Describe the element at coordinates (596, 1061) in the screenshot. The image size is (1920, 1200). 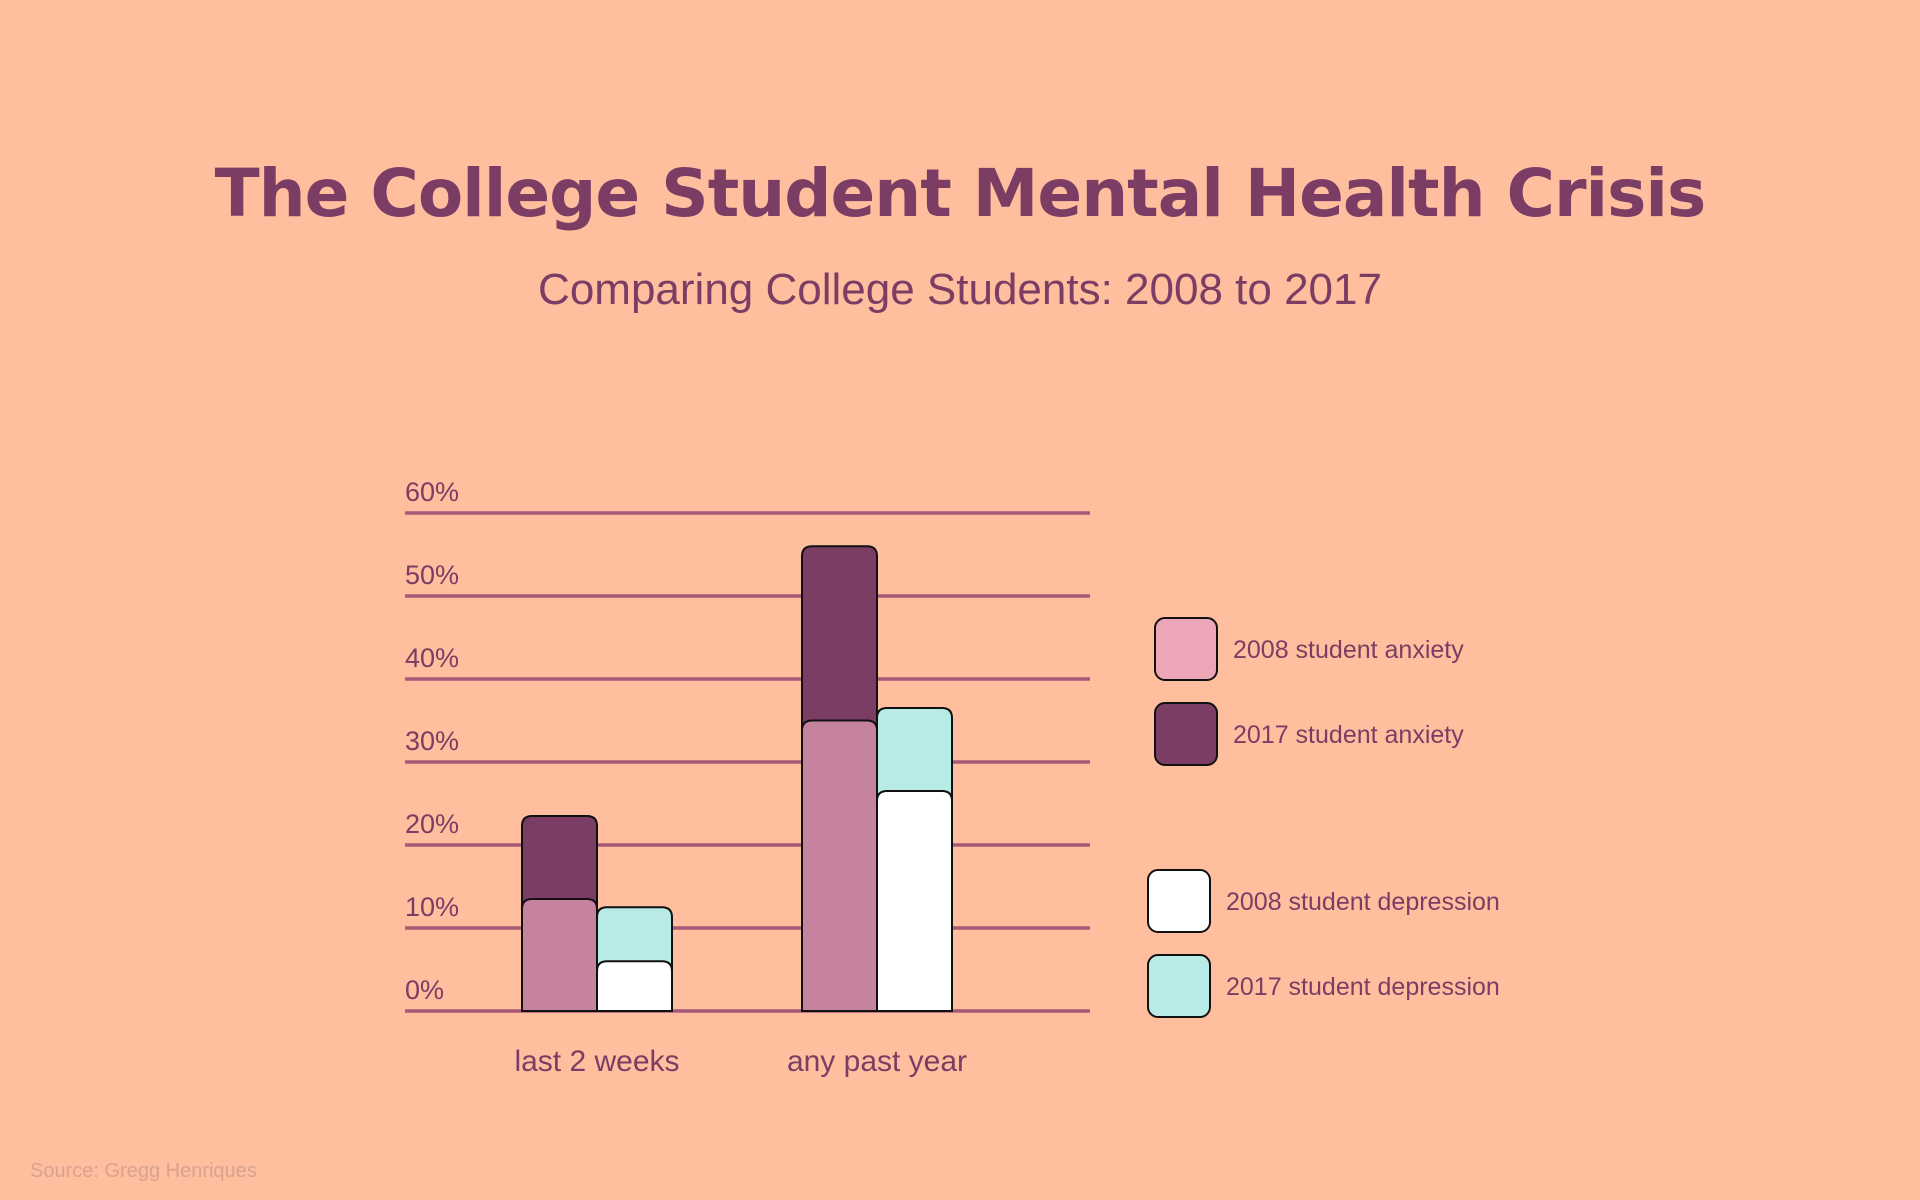
I see `x-category-label: last 2 weeks` at that location.